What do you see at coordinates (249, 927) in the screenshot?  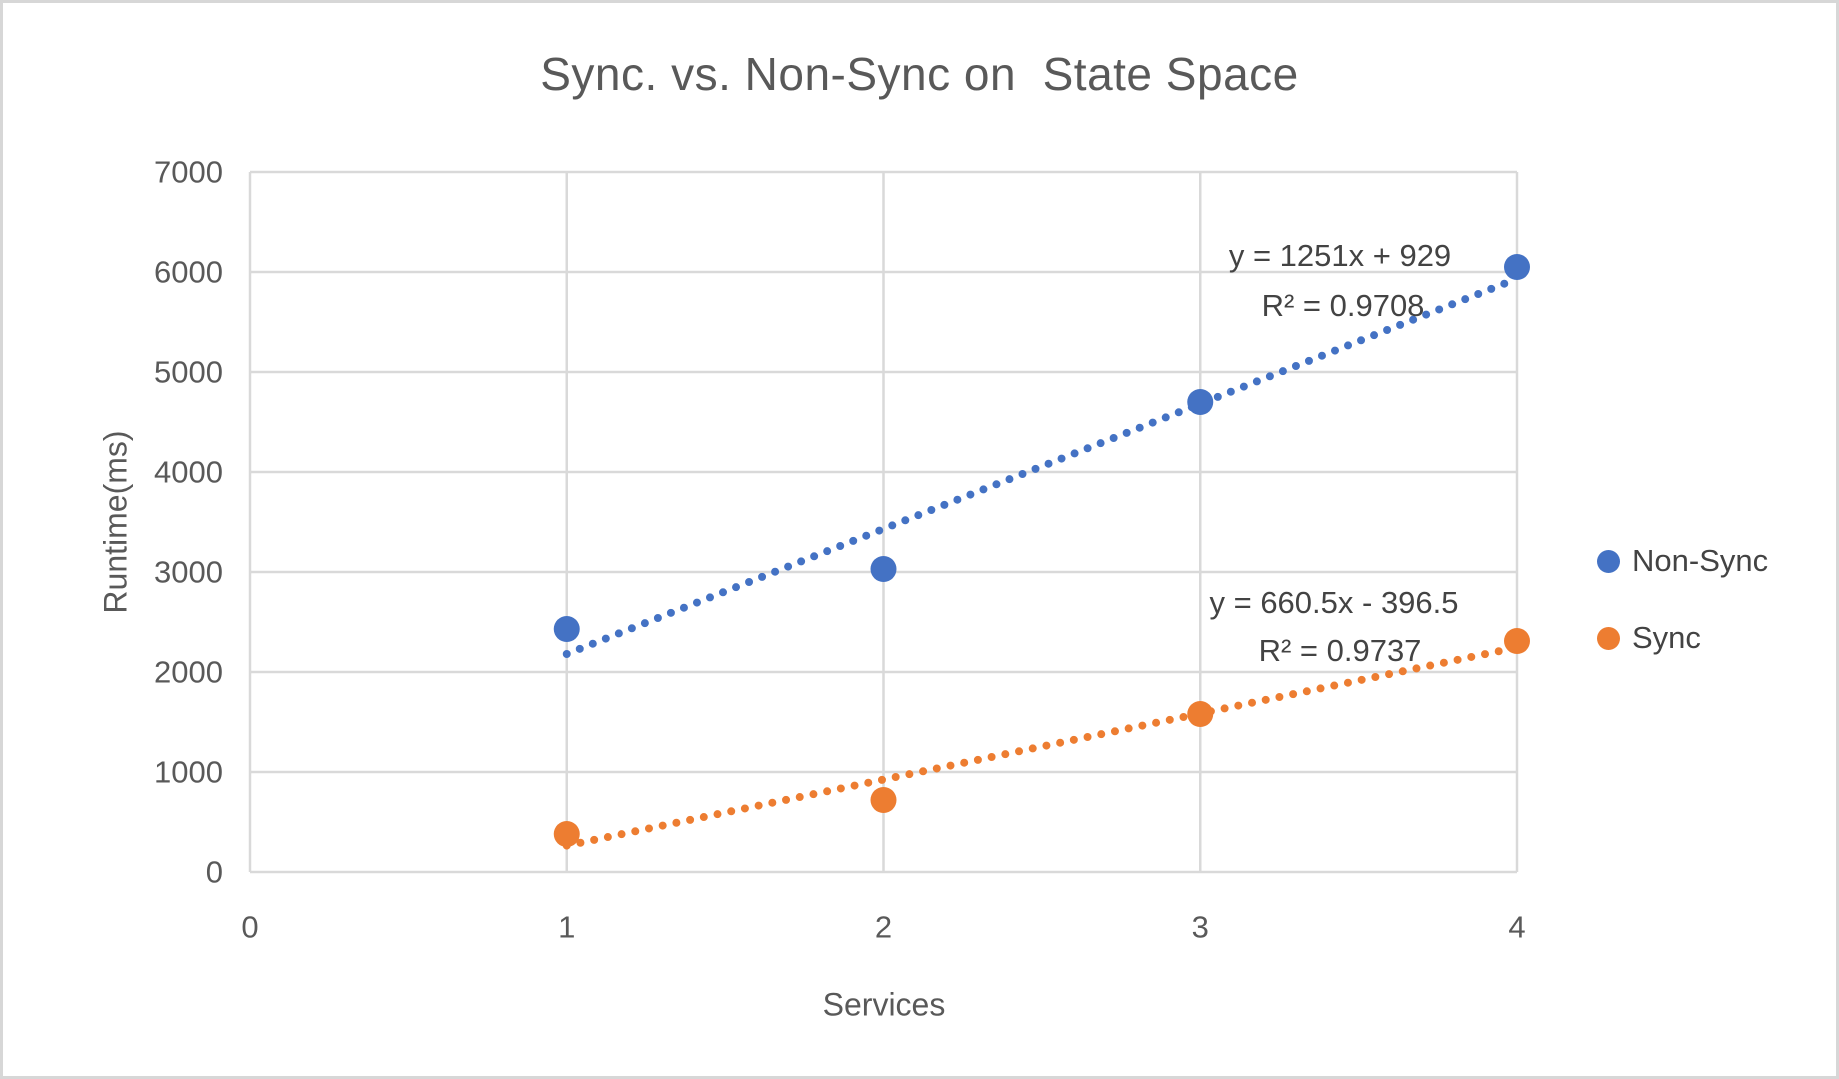 I see `x-tick-label: 0` at bounding box center [249, 927].